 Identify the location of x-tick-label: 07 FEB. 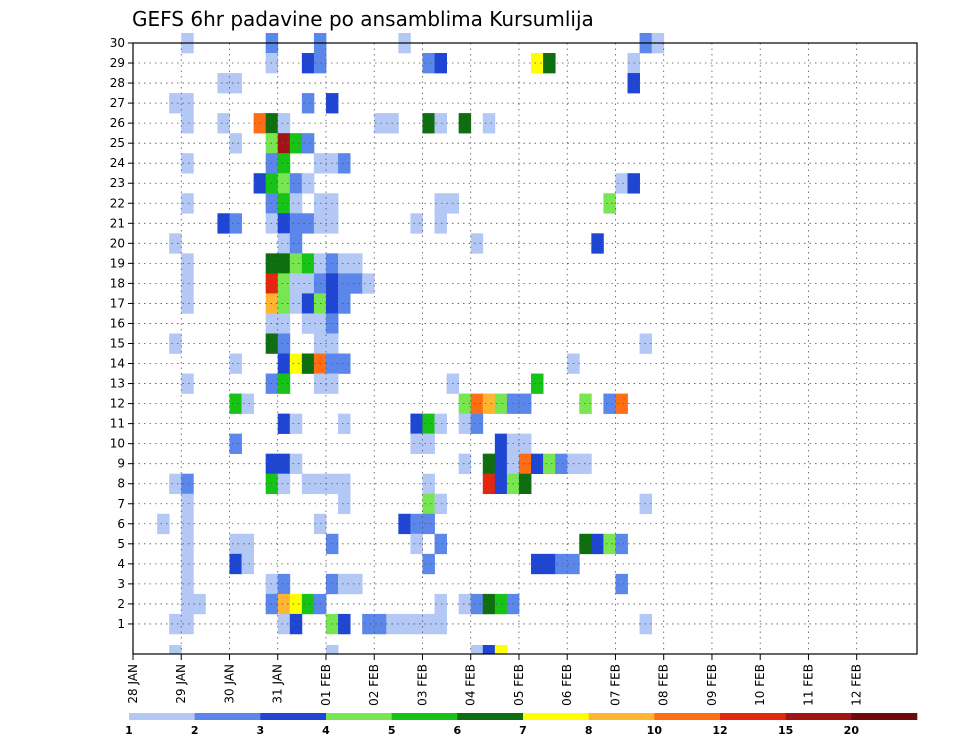
(615, 685).